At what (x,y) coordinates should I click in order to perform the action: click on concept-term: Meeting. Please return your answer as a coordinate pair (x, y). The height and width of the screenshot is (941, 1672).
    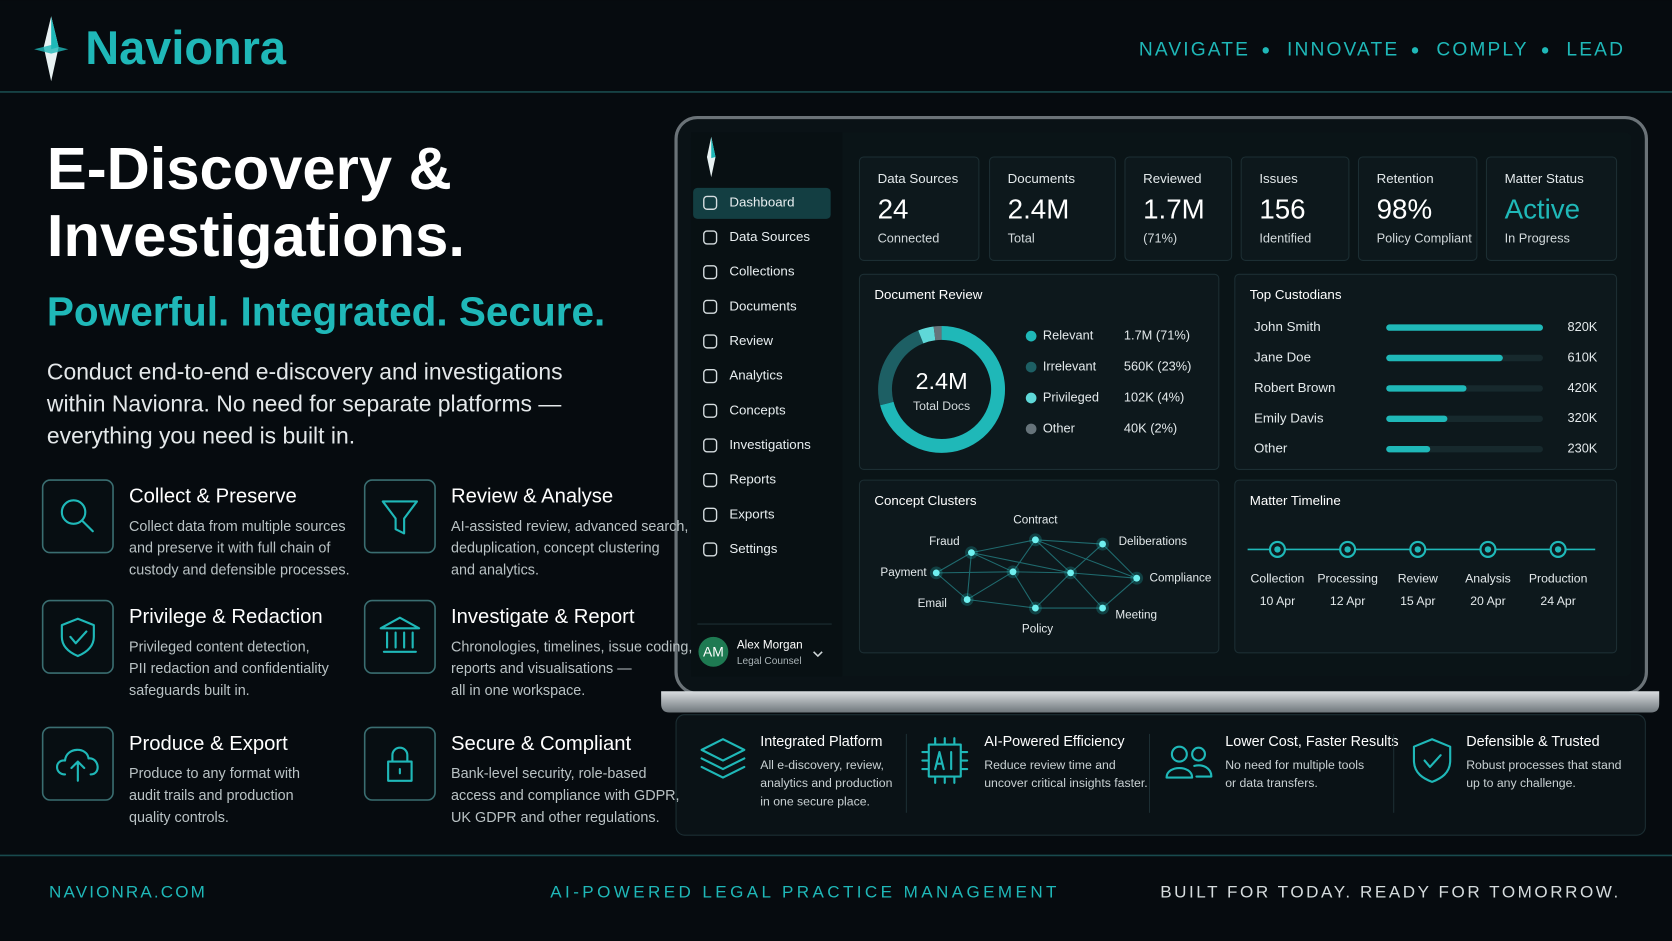
    Looking at the image, I should click on (1136, 615).